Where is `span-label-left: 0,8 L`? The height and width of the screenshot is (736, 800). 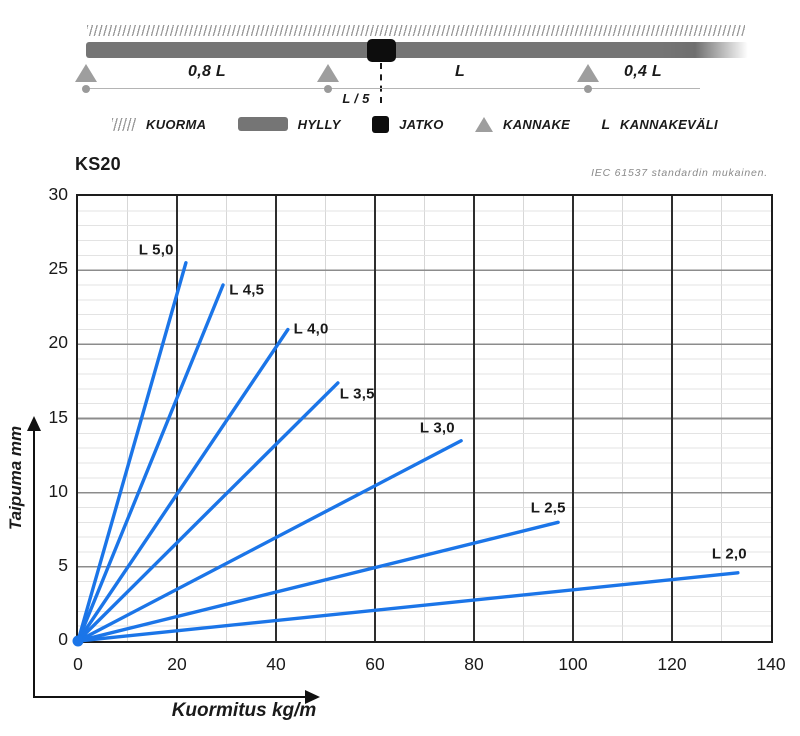 span-label-left: 0,8 L is located at coordinates (207, 71).